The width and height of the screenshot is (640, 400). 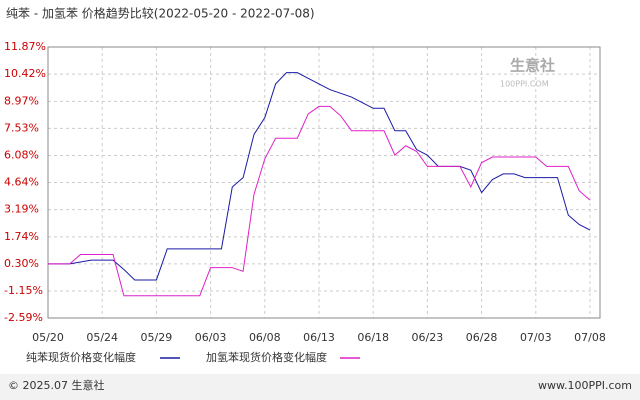 What do you see at coordinates (585, 385) in the screenshot?
I see `footer-right: www.100PPI.com` at bounding box center [585, 385].